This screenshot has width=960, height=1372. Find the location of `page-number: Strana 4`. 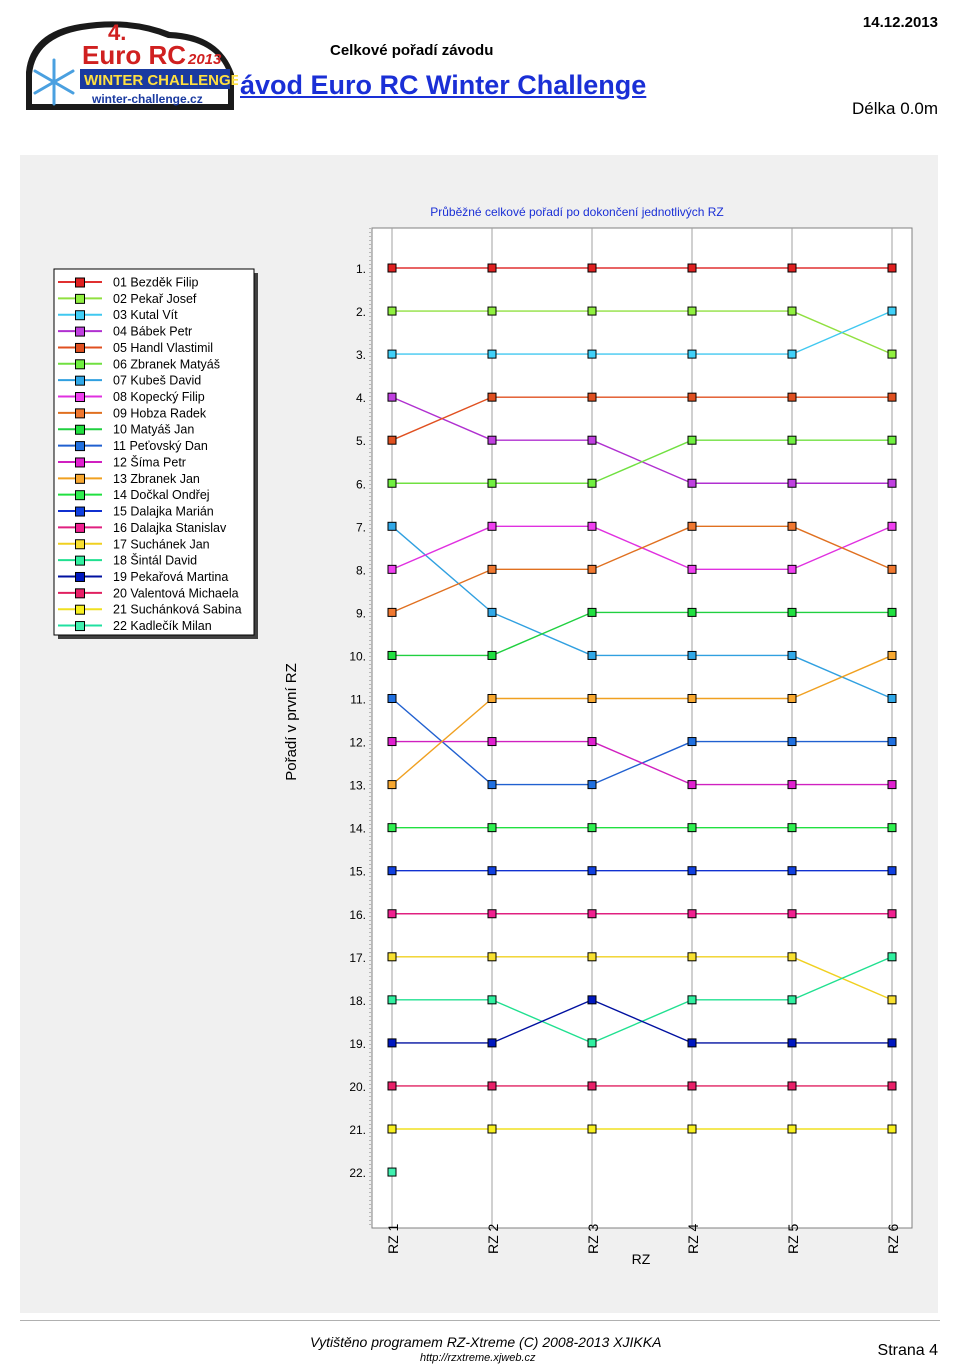

page-number: Strana 4 is located at coordinates (907, 1350).